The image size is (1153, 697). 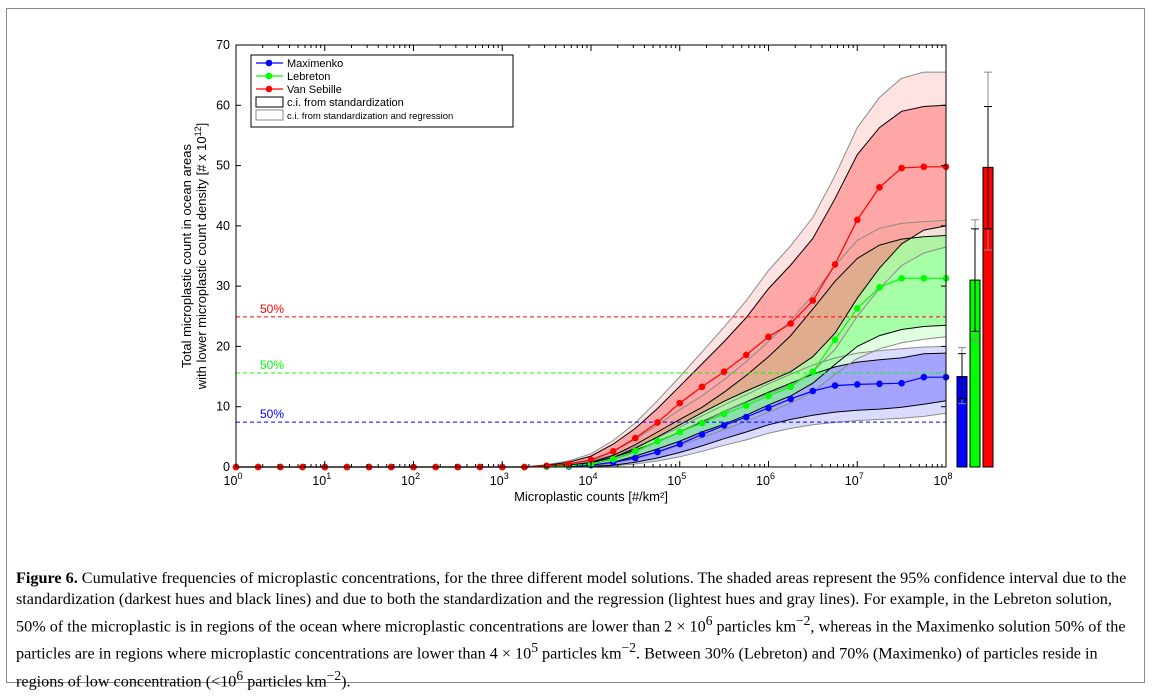 I want to click on ci-standardization-band, so click(x=591, y=410).